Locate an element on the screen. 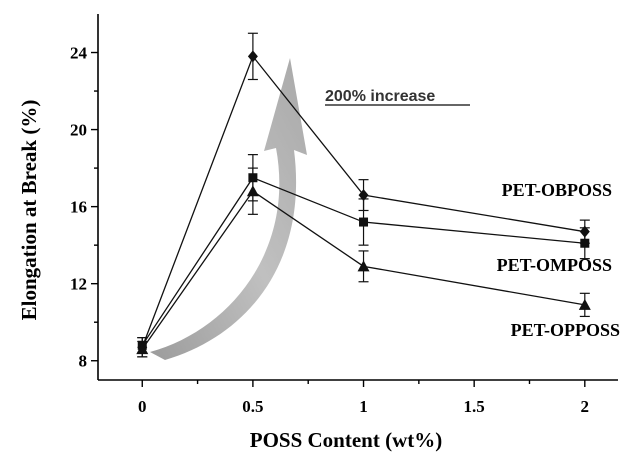  series-label: PET-OPPOSS is located at coordinates (565, 330).